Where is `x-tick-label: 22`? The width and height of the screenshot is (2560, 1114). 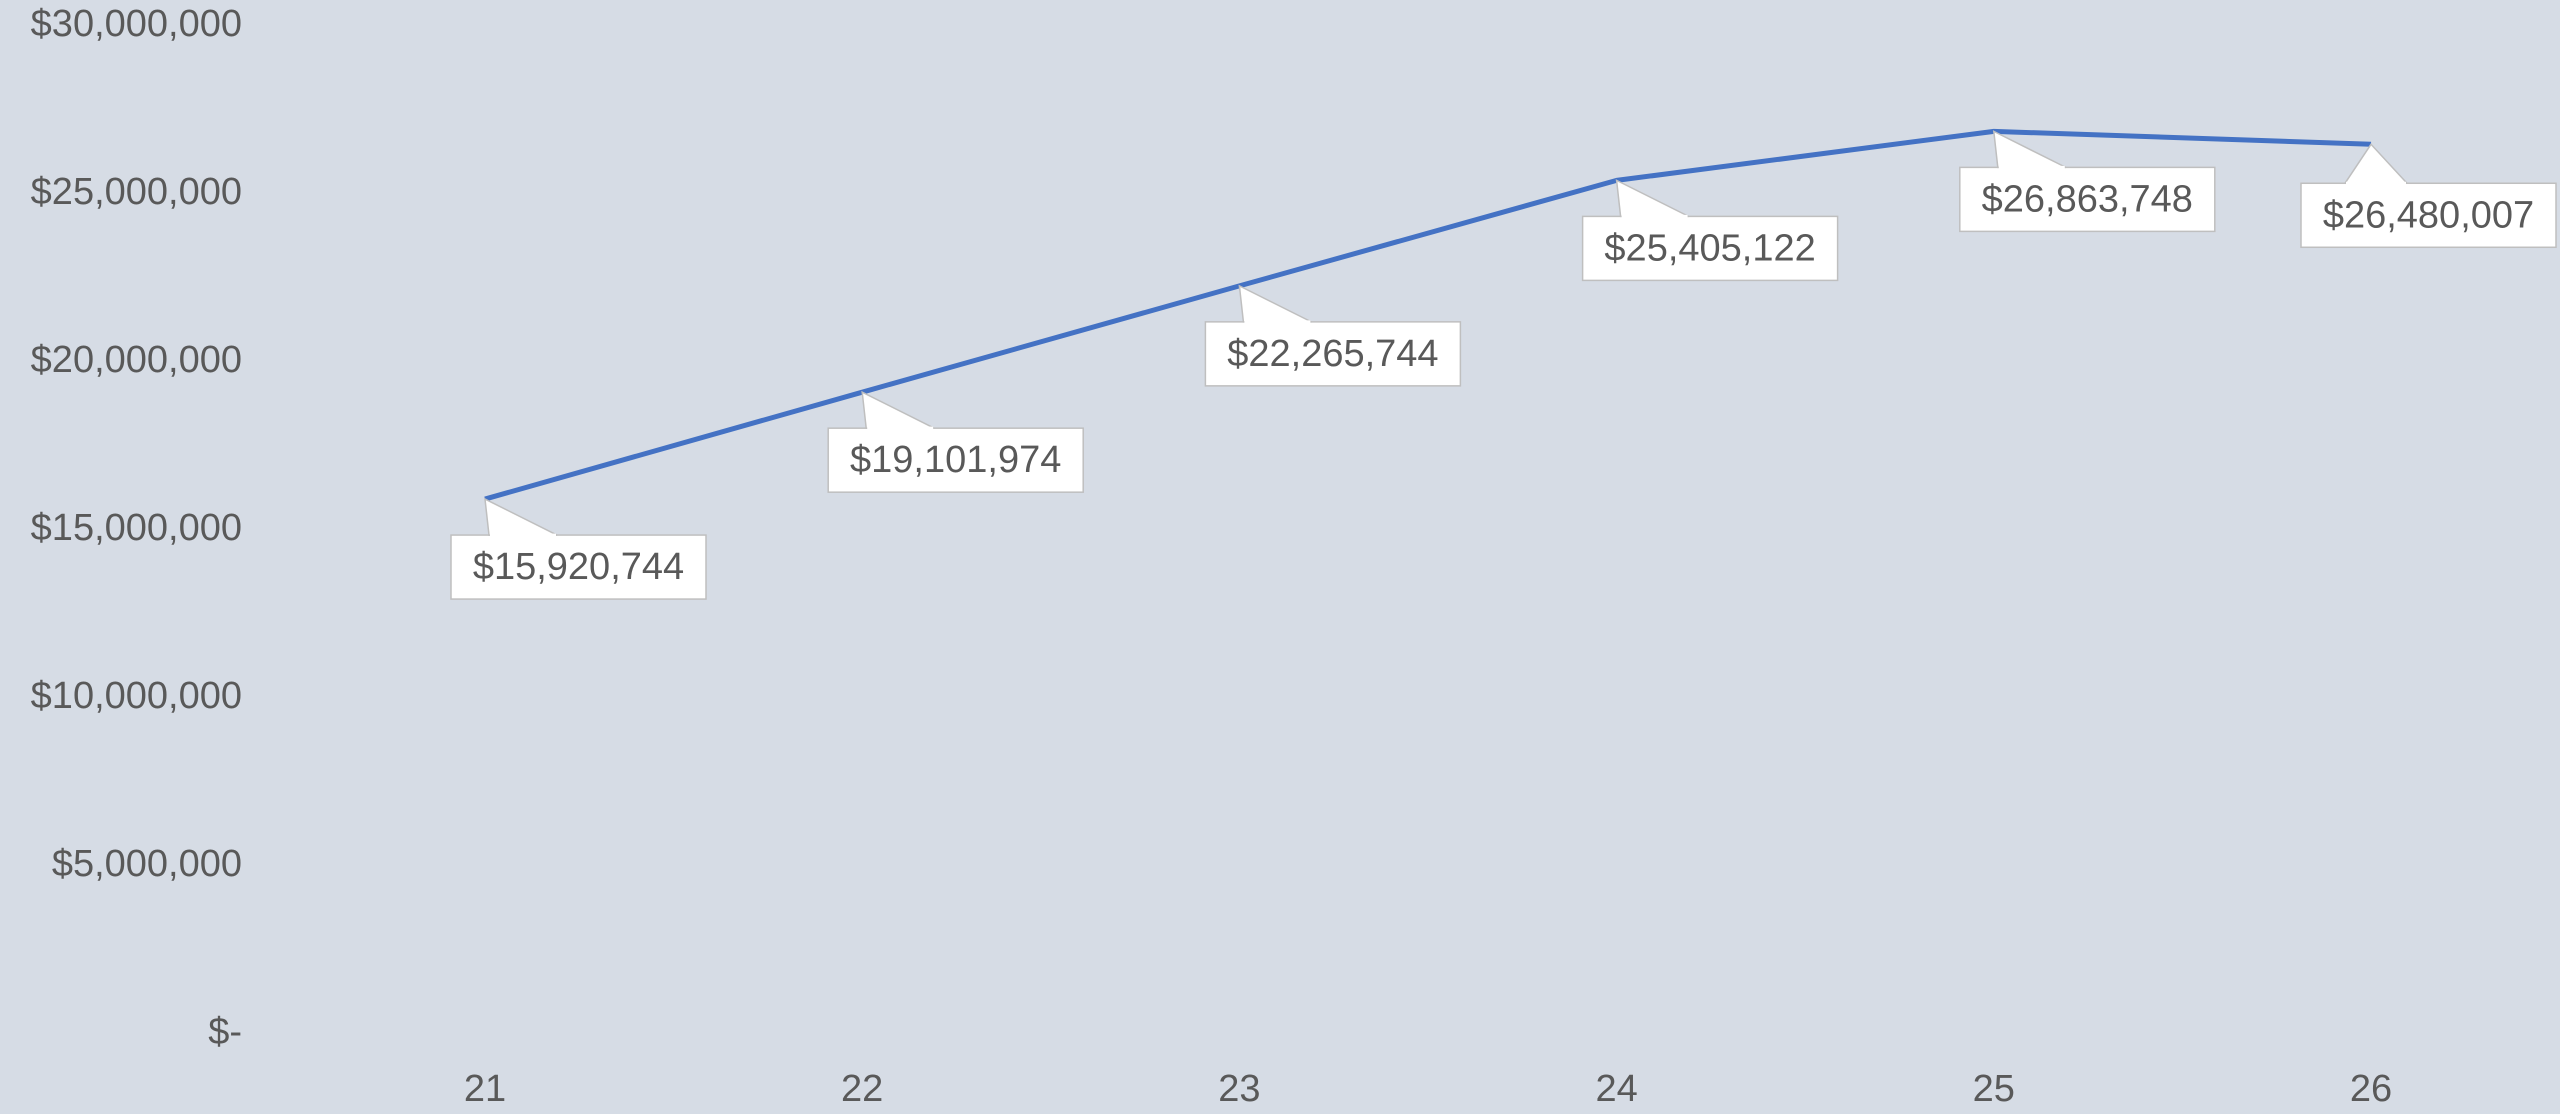 x-tick-label: 22 is located at coordinates (862, 1089).